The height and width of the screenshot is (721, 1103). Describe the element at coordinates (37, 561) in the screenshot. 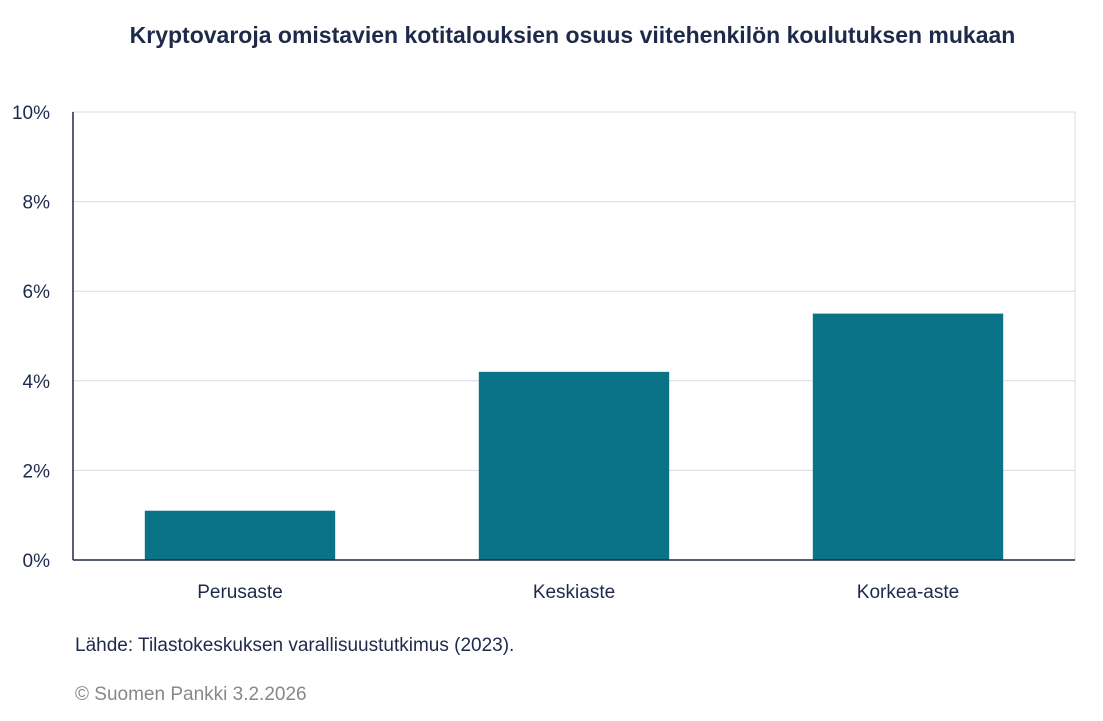

I see `y-tick-label: 0%` at that location.